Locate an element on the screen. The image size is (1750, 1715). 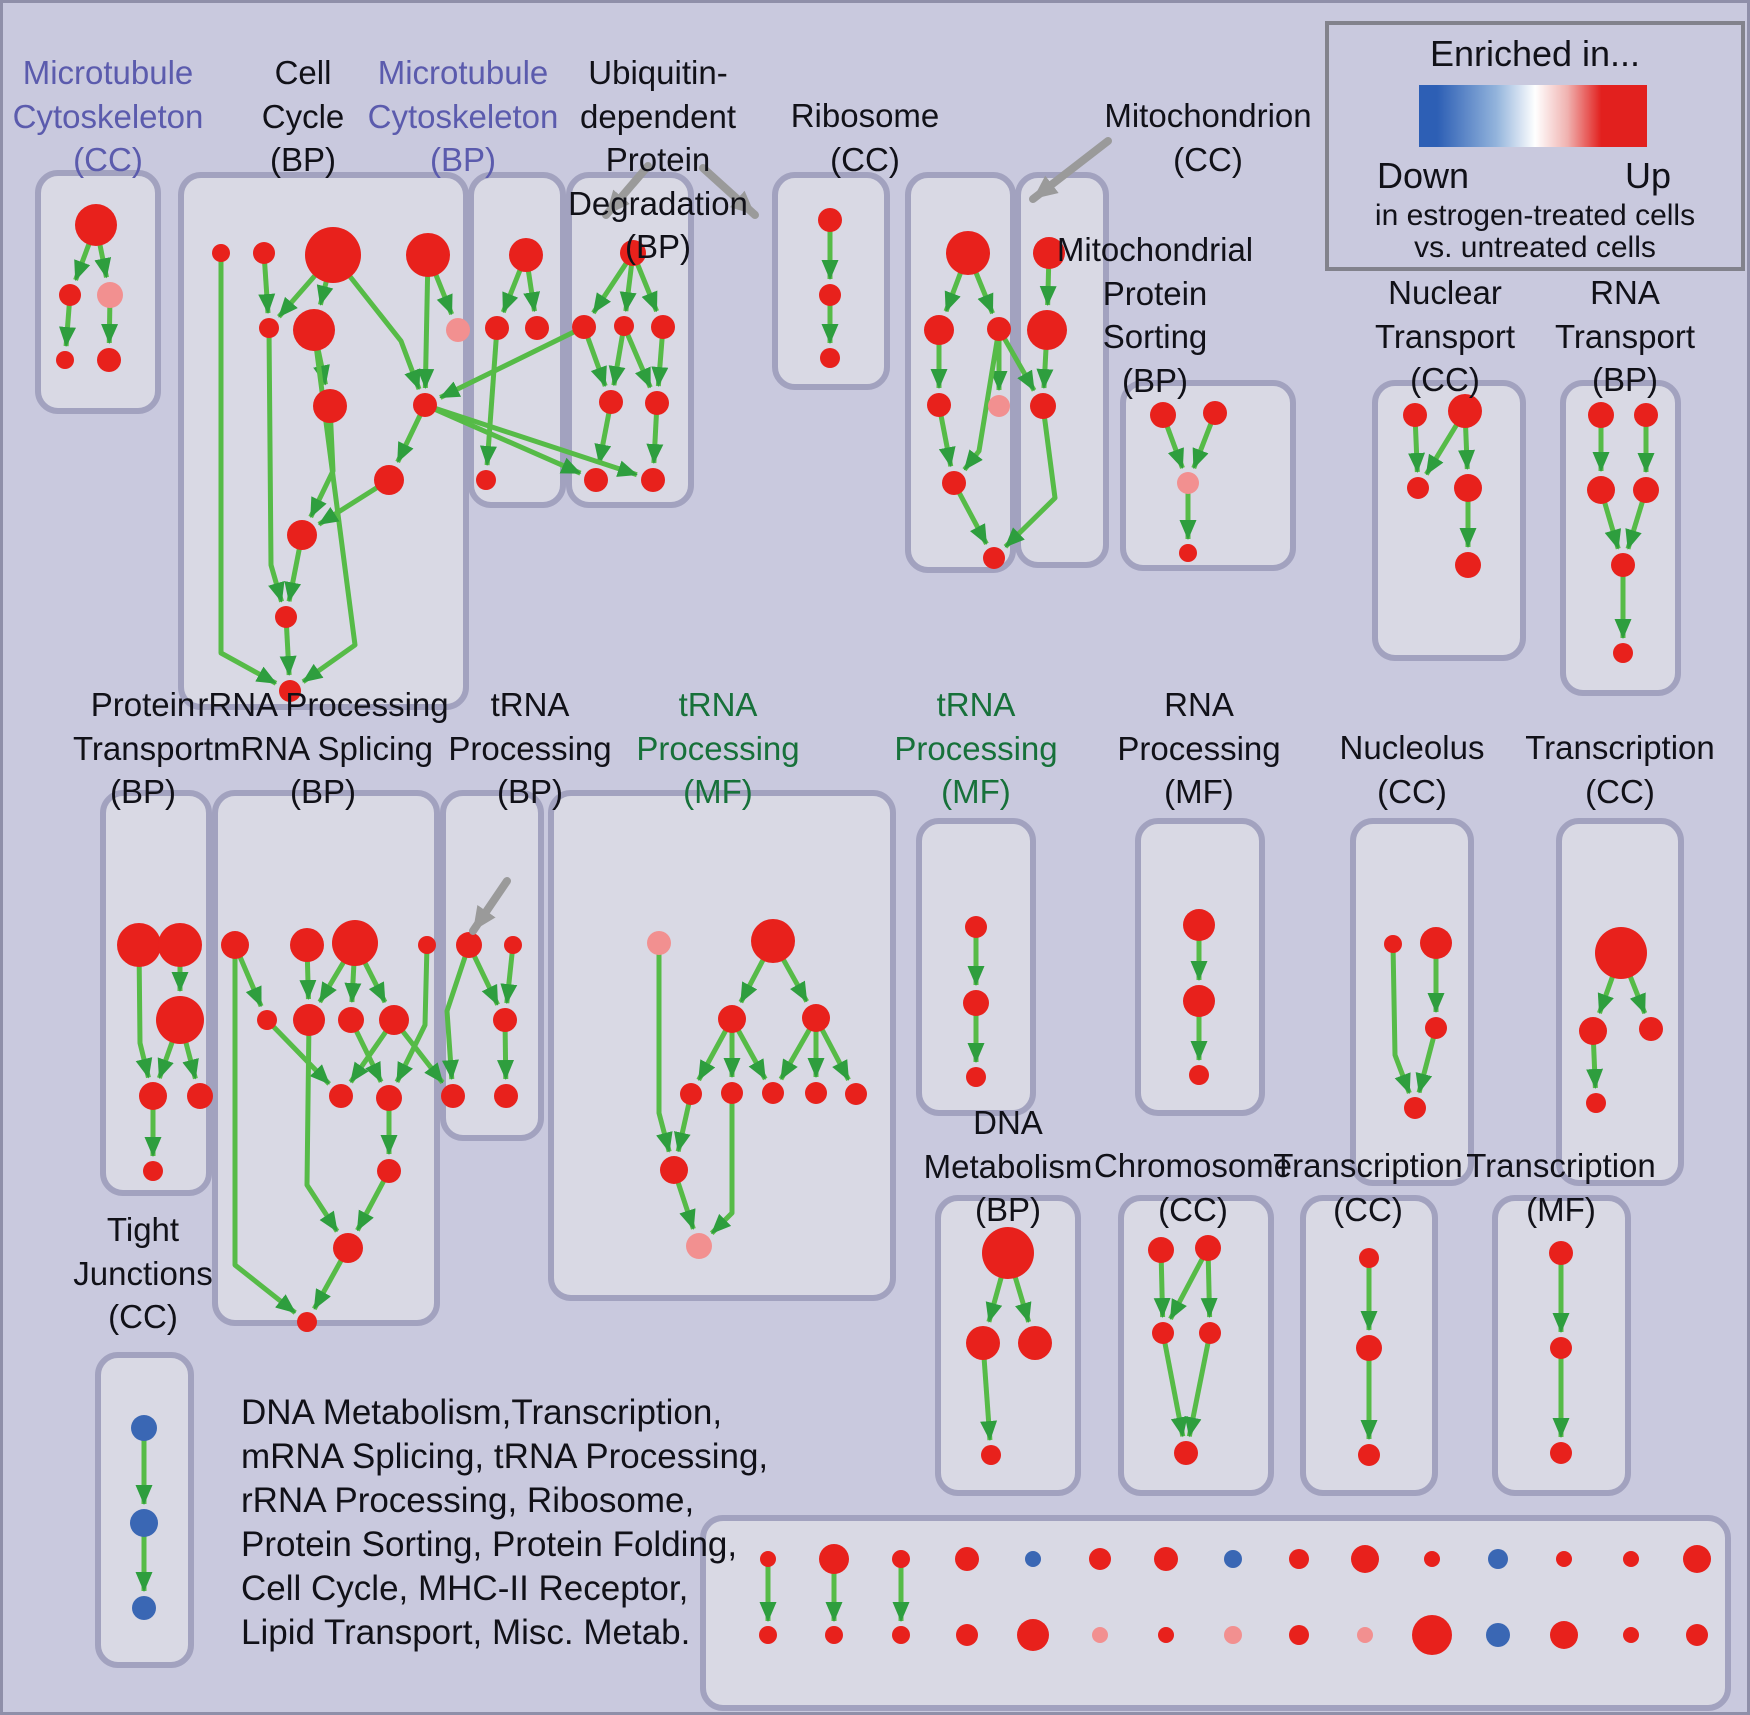
cluster-box-cell-cycle-bp is located at coordinates (323, 441).